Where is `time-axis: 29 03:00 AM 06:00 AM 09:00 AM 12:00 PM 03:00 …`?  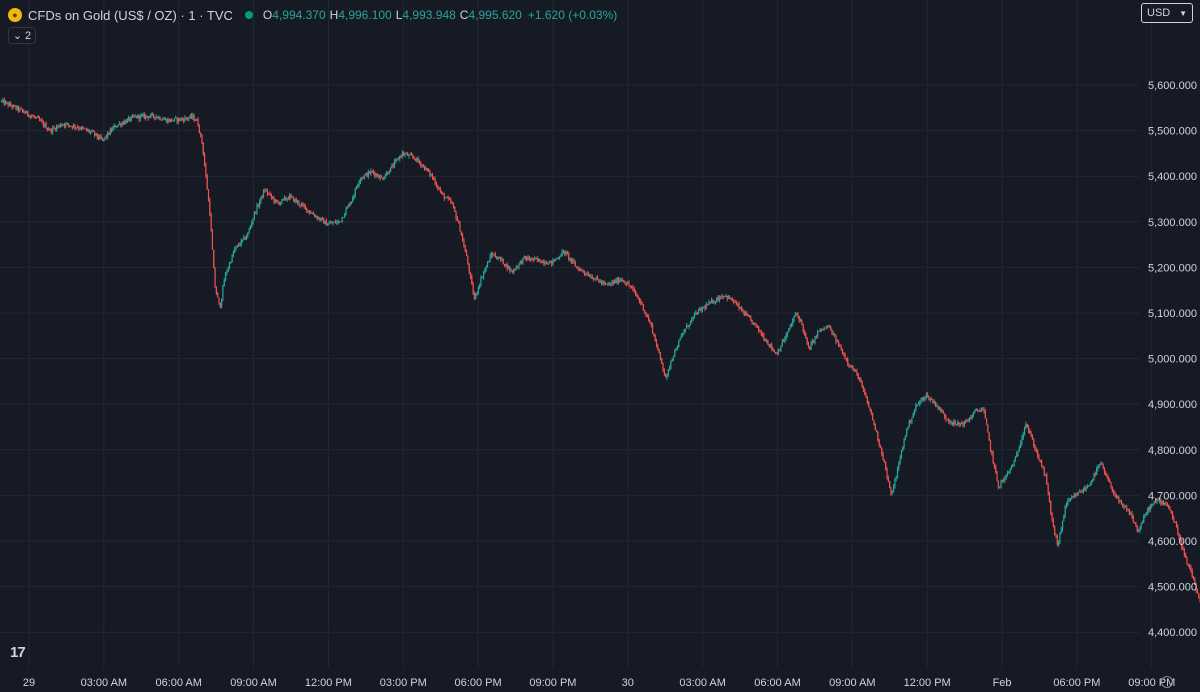 time-axis: 29 03:00 AM 06:00 AM 09:00 AM 12:00 PM 03:00 … is located at coordinates (599, 683).